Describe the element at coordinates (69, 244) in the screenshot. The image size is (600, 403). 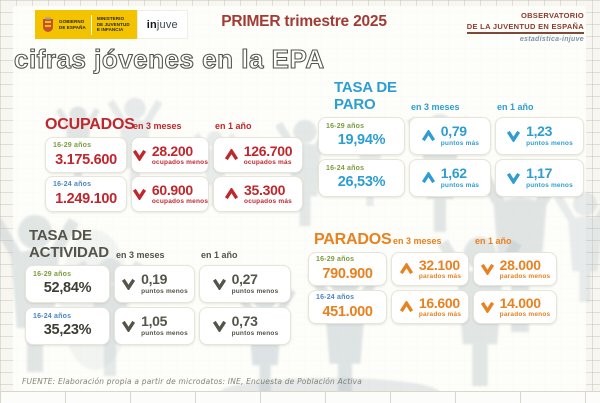
I see `tasa-actividad-title: TASA DE ACTIVIDAD` at that location.